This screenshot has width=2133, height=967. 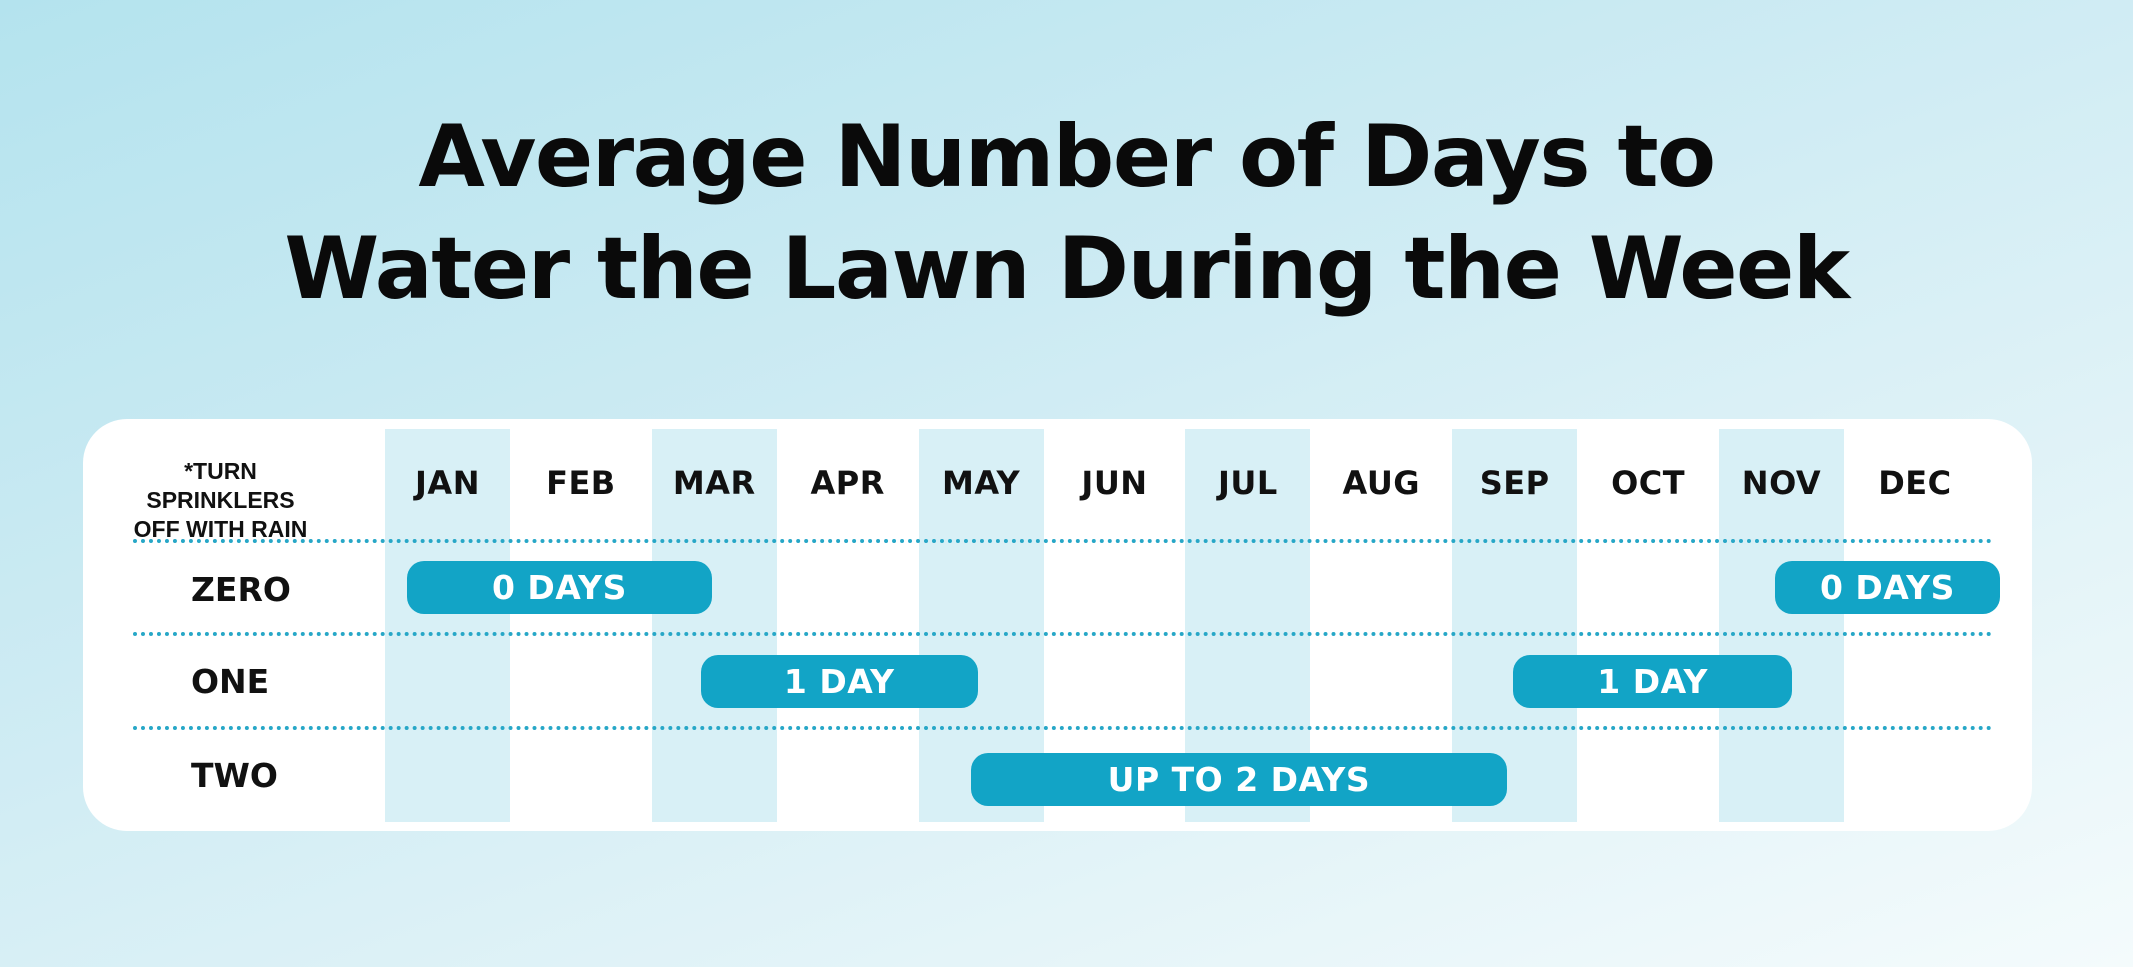 I want to click on row-label-two: TWO, so click(x=234, y=775).